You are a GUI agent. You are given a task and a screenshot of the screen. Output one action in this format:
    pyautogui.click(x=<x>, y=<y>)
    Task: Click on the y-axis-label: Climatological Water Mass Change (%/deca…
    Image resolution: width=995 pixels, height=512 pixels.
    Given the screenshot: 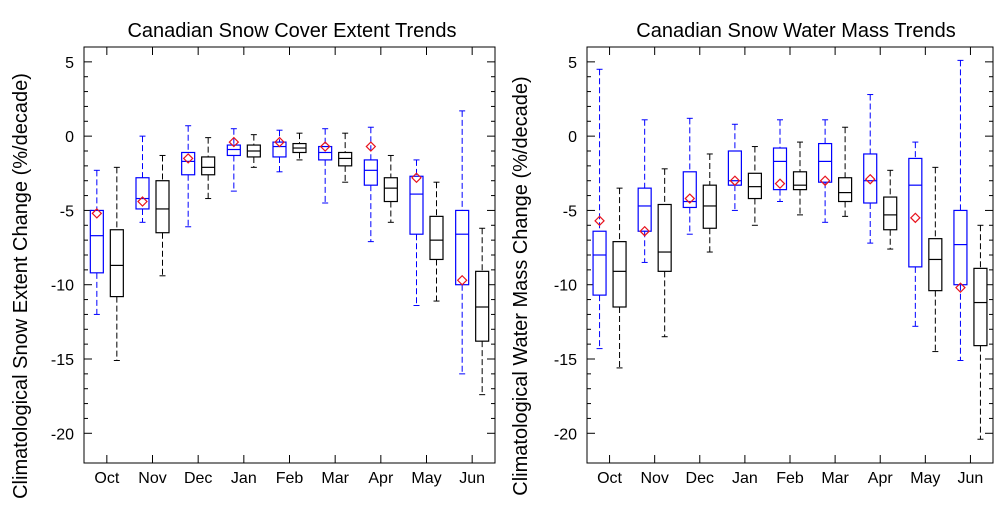 What is the action you would take?
    pyautogui.click(x=521, y=285)
    